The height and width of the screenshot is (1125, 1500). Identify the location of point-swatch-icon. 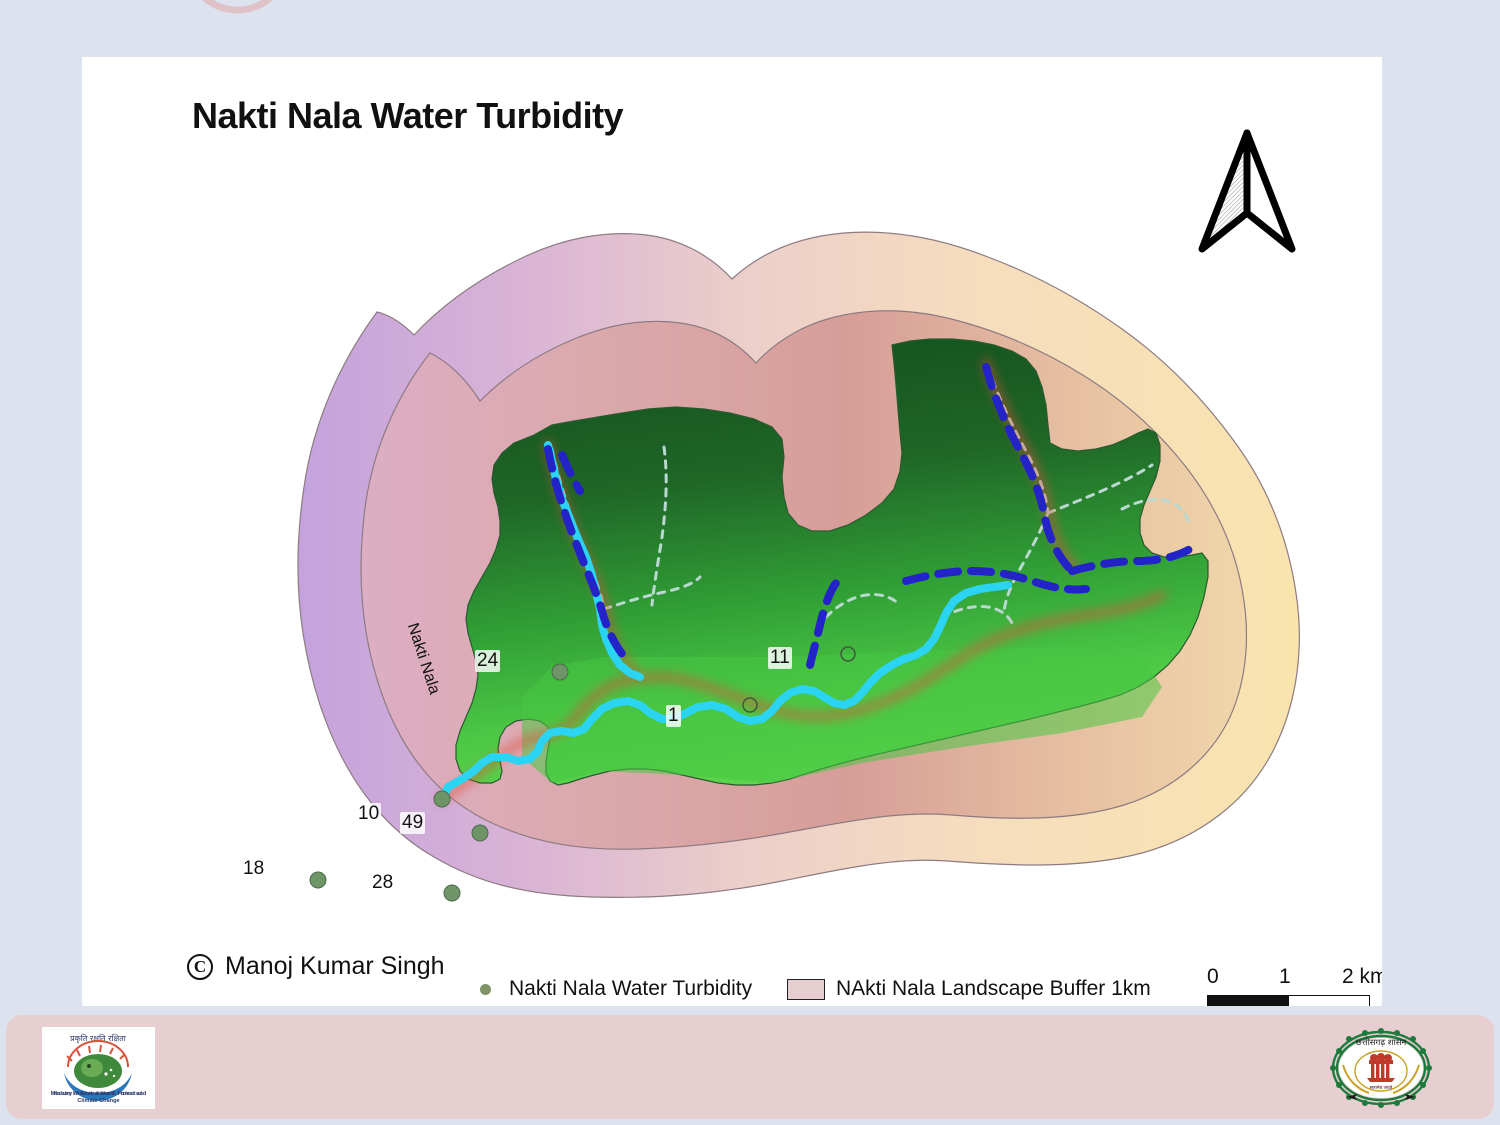
(485, 989).